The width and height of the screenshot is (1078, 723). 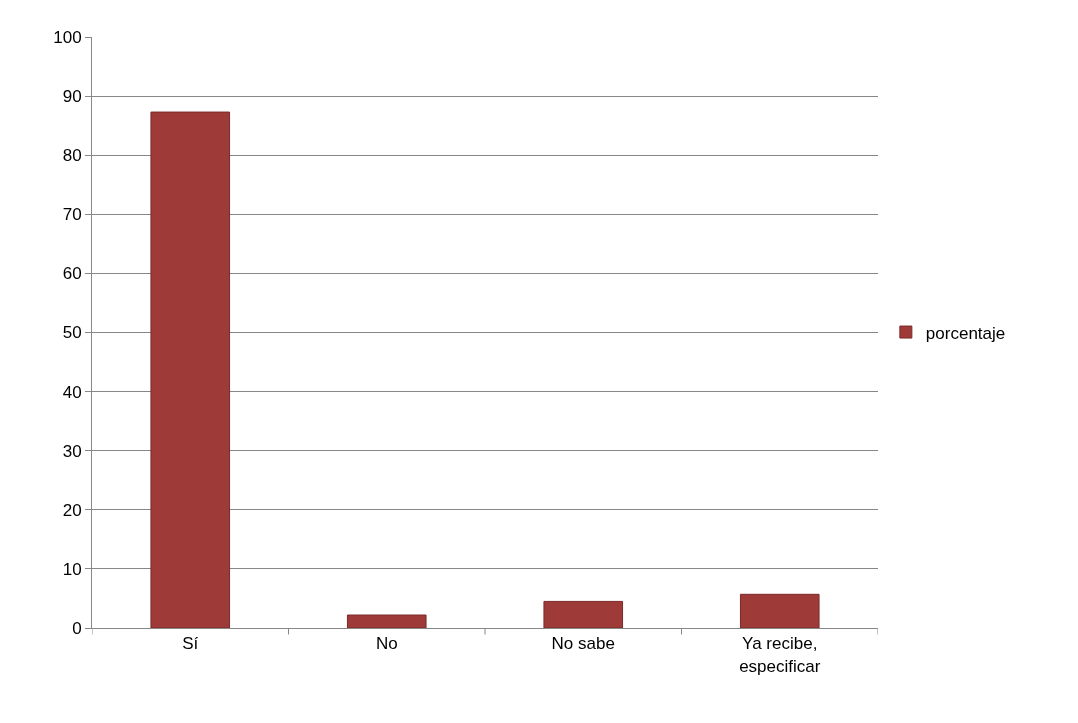 What do you see at coordinates (72, 97) in the screenshot?
I see `y-tick-label: 90` at bounding box center [72, 97].